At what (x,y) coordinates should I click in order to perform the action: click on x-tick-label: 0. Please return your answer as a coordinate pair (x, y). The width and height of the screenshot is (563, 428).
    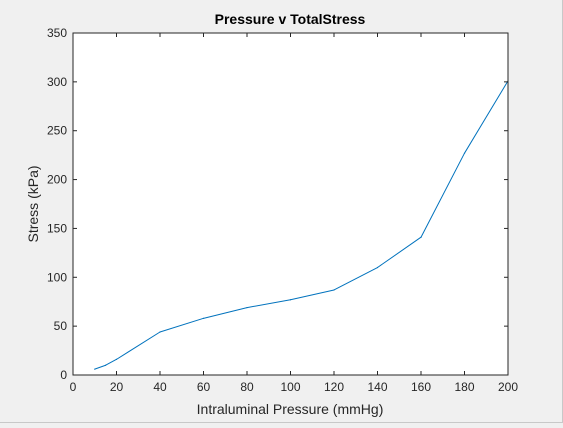
    Looking at the image, I should click on (73, 387).